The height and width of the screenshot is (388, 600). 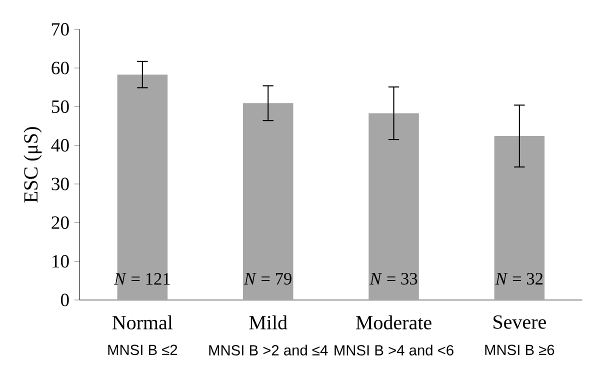 I want to click on x-tick-label: Severe, so click(x=520, y=322).